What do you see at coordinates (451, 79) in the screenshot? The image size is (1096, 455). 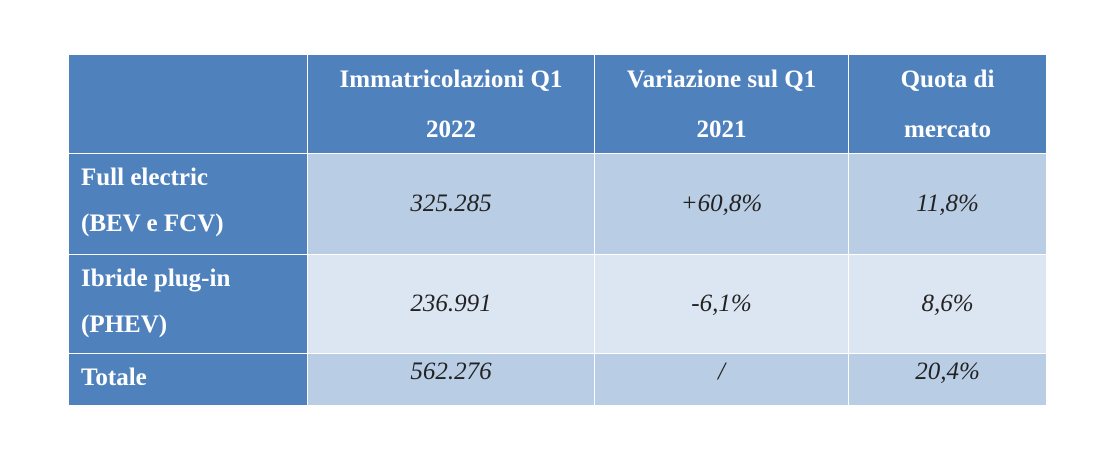 I see `header-registrations-line1: Immatricolazioni Q1` at bounding box center [451, 79].